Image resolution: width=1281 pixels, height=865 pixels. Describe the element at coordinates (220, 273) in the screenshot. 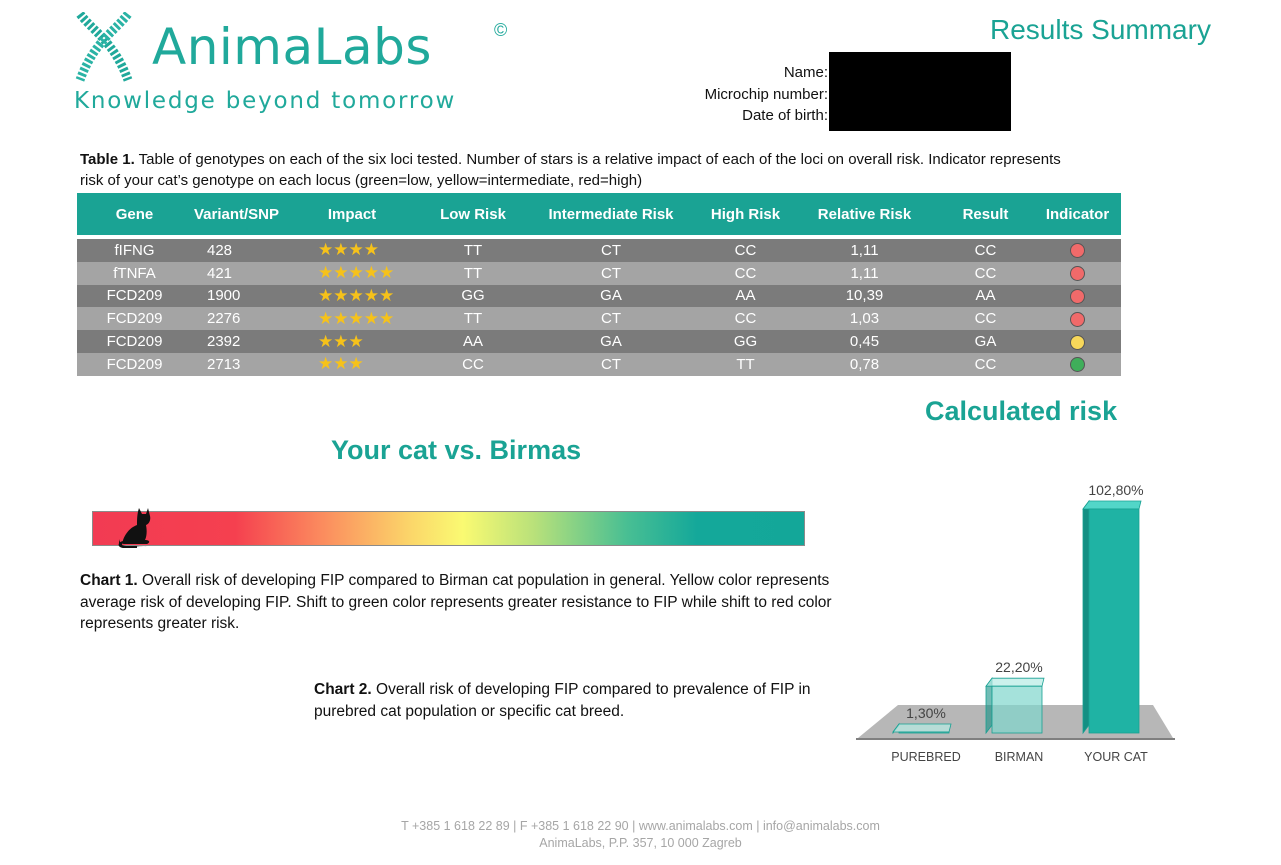

I see `cell-variant: 421` at that location.